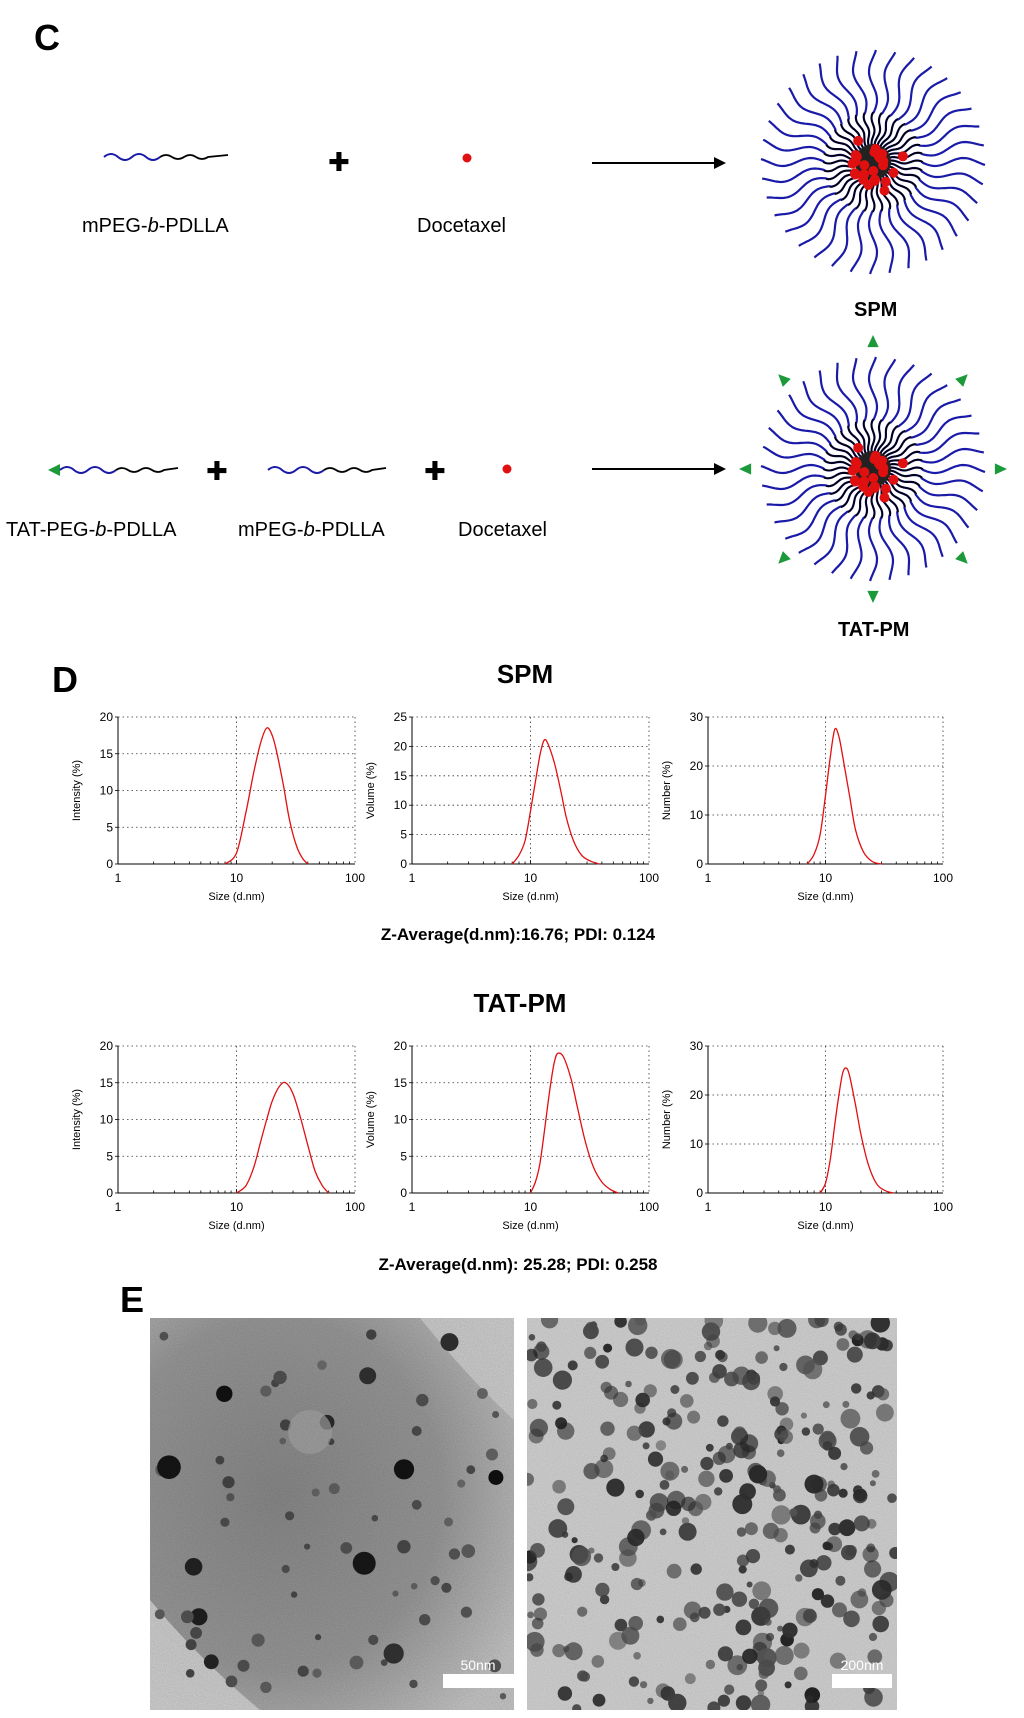 The width and height of the screenshot is (1024, 1718). What do you see at coordinates (194, 157) in the screenshot?
I see `mpeg-chain-pdlla-segment` at bounding box center [194, 157].